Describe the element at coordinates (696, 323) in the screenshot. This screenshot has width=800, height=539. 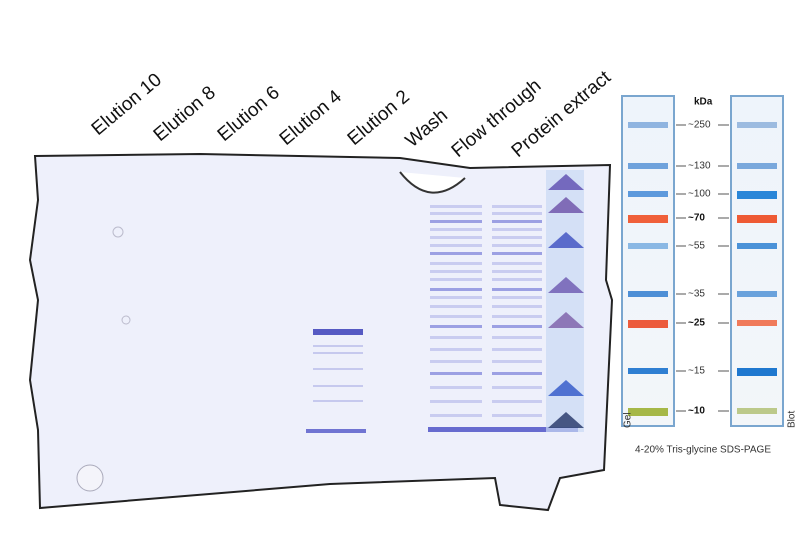
I see `marker-label: ~25` at that location.